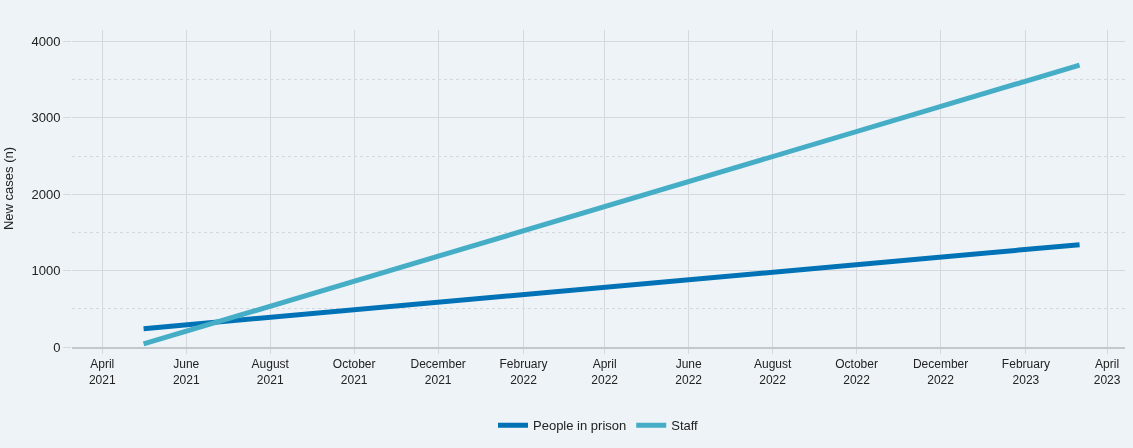 Image resolution: width=1133 pixels, height=448 pixels. Describe the element at coordinates (772, 372) in the screenshot. I see `x-tick-label: August 2022` at that location.